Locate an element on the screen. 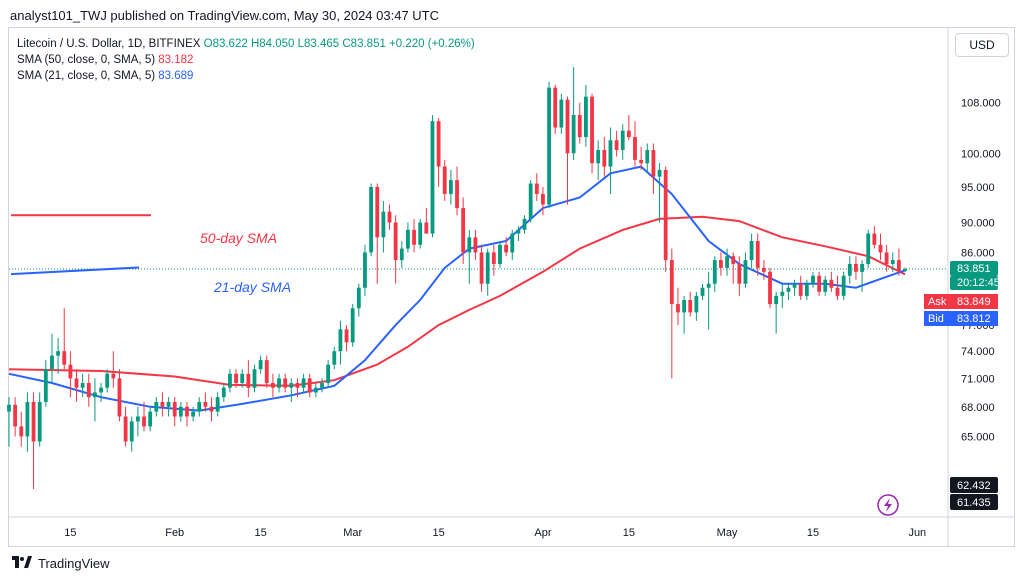  footer-brand: TradingView is located at coordinates (74, 563).